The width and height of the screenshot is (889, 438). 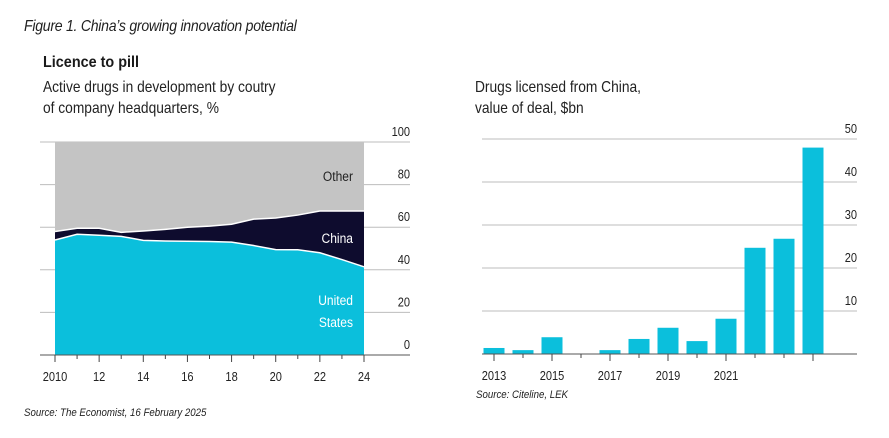 What do you see at coordinates (335, 300) in the screenshot?
I see `series-label-united-states: United` at bounding box center [335, 300].